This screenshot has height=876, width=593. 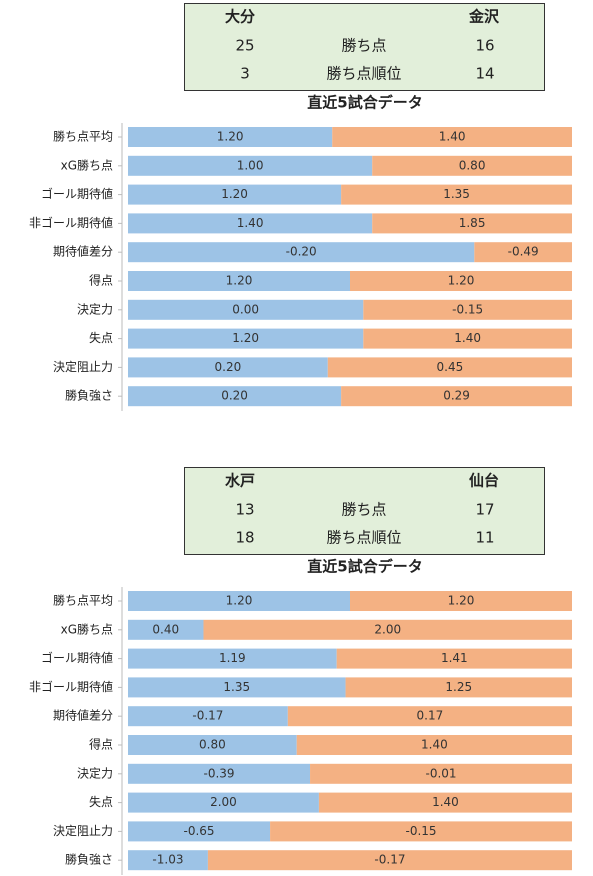 I want to click on value-left: 0.00, so click(x=245, y=309).